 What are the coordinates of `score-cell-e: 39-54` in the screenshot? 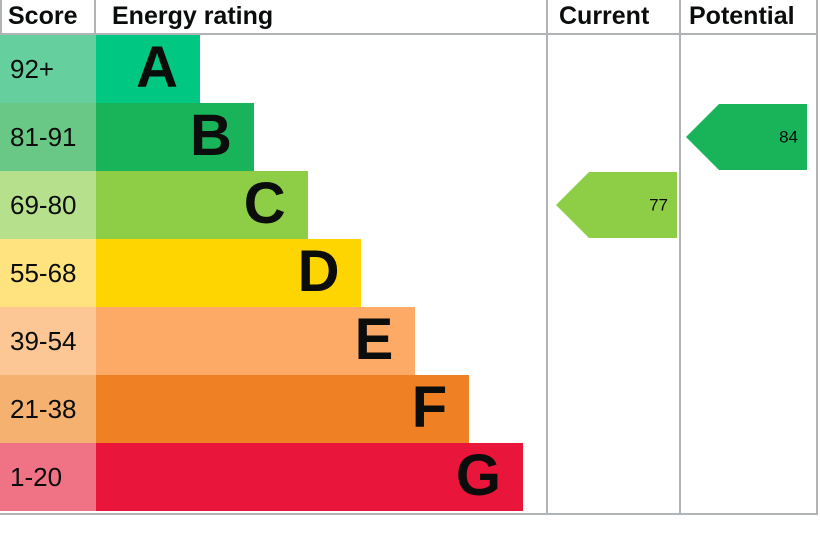 It's located at (48, 341).